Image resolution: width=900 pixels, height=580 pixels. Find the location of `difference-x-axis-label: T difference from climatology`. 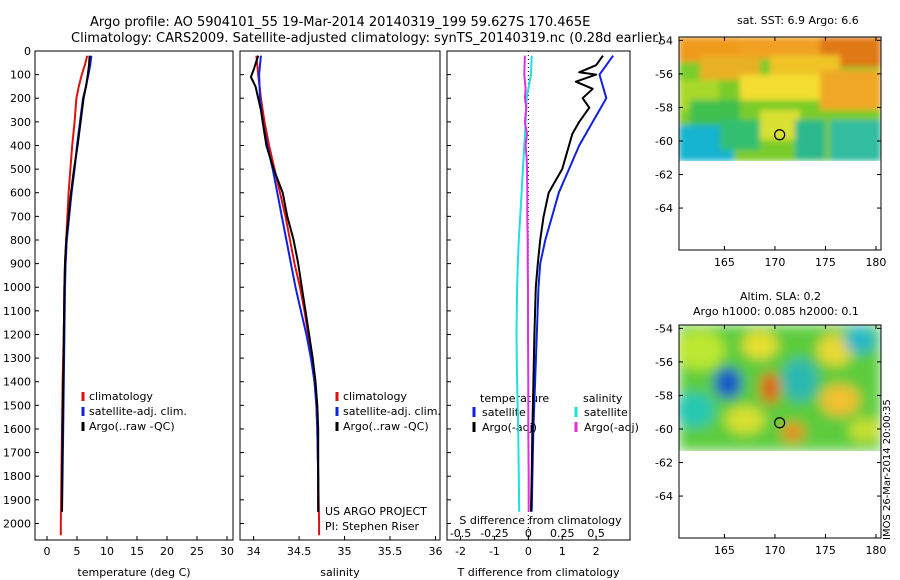

difference-x-axis-label: T difference from climatology is located at coordinates (538, 572).